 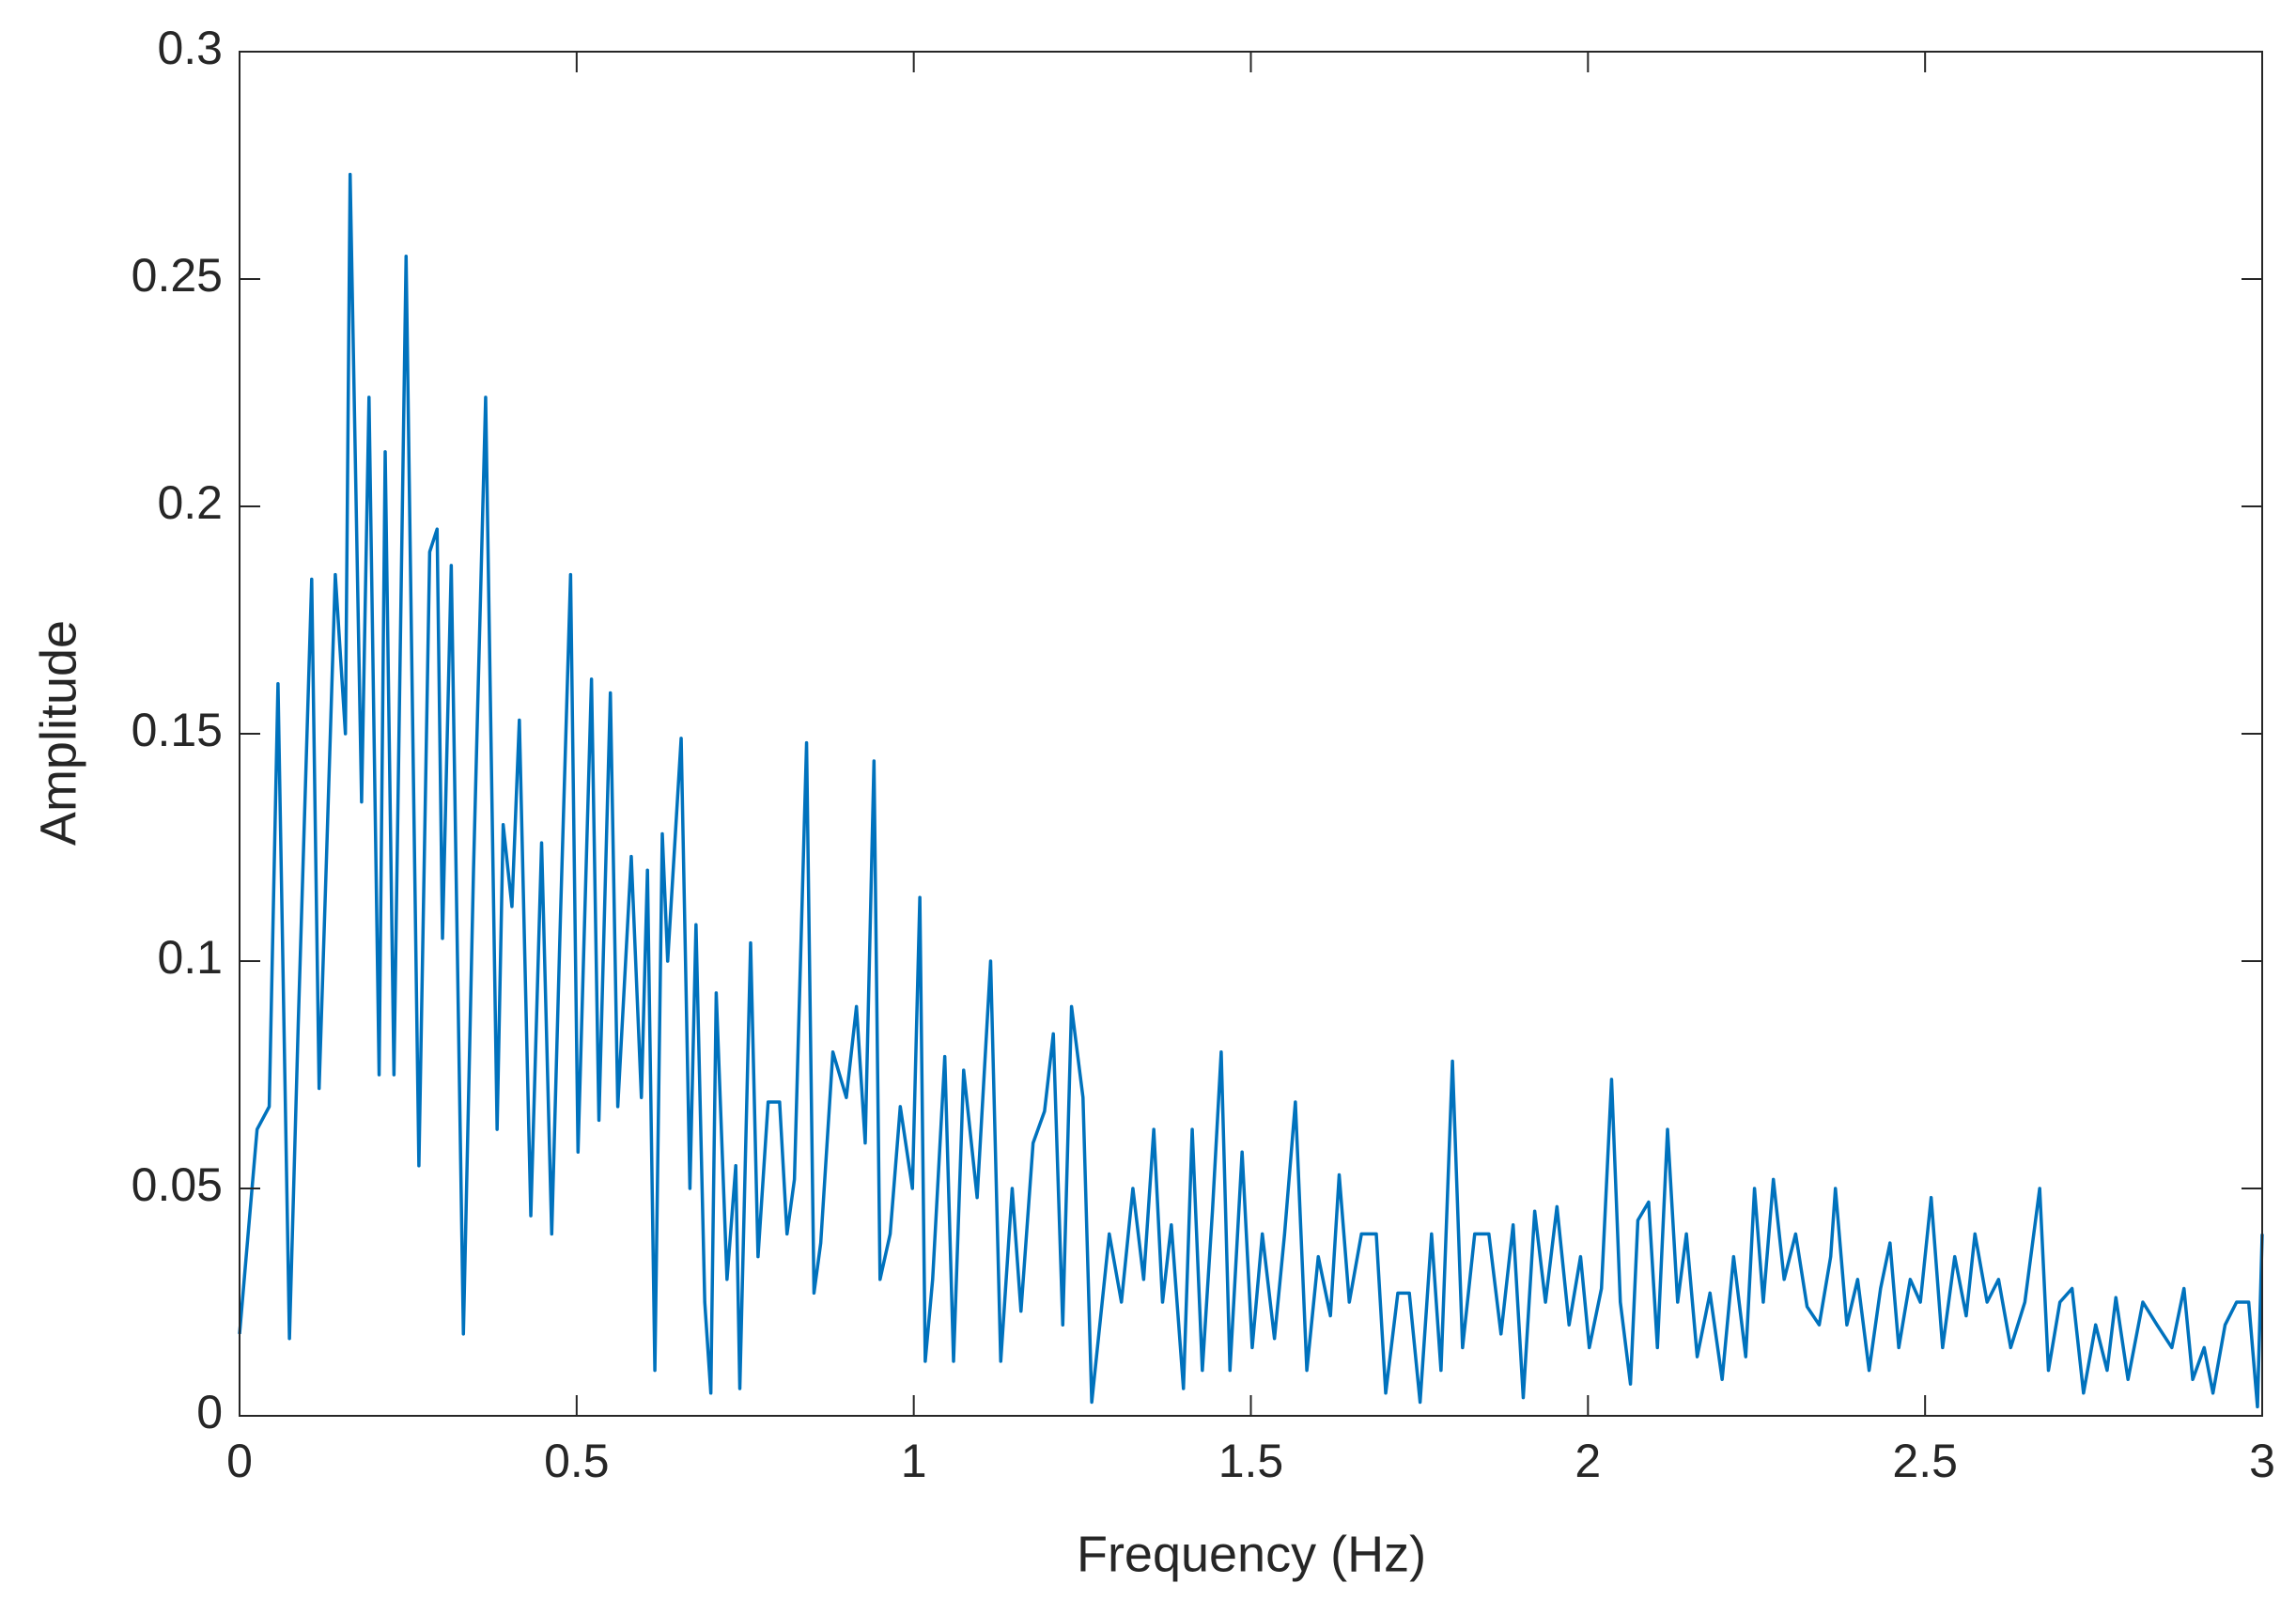 What do you see at coordinates (177, 275) in the screenshot?
I see `y-tick-label: 0.25` at bounding box center [177, 275].